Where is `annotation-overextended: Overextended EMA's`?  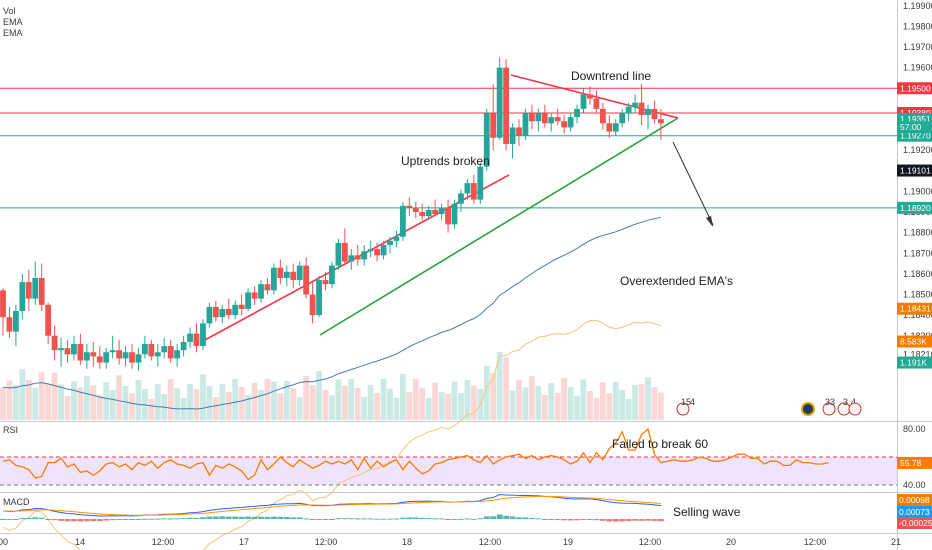
annotation-overextended: Overextended EMA's is located at coordinates (676, 281).